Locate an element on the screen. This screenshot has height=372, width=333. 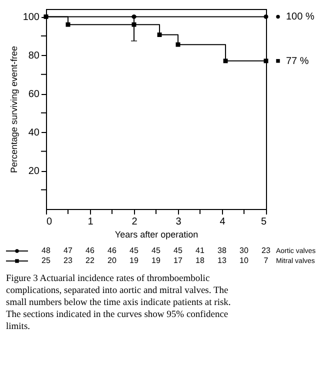
y-tick-label: 80 is located at coordinates (34, 56).